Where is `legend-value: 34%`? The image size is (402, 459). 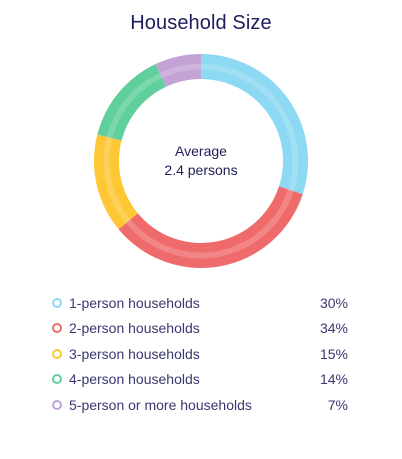
legend-value: 34% is located at coordinates (333, 328).